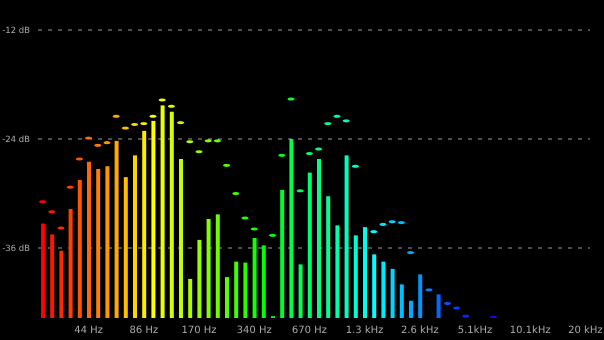 The image size is (604, 340). What do you see at coordinates (143, 330) in the screenshot?
I see `x-tick-label: 86 Hz` at bounding box center [143, 330].